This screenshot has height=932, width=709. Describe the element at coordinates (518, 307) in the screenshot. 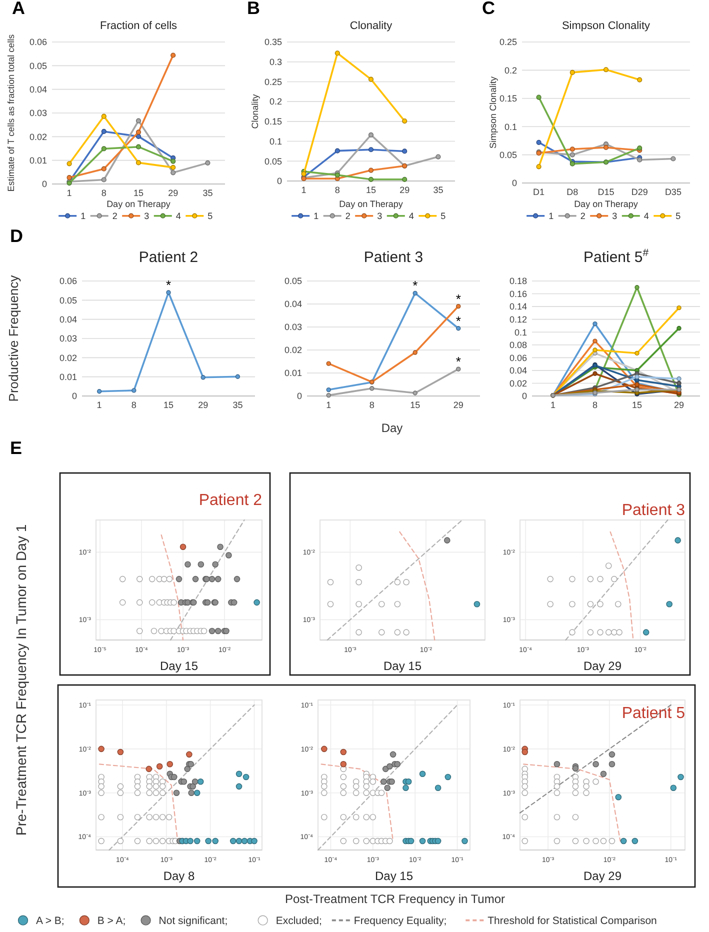

I see `y-tick-label: 0.14` at that location.